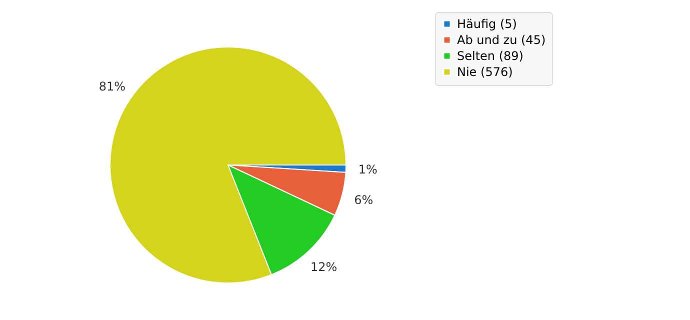  I want to click on data-label: 81%, so click(112, 86).